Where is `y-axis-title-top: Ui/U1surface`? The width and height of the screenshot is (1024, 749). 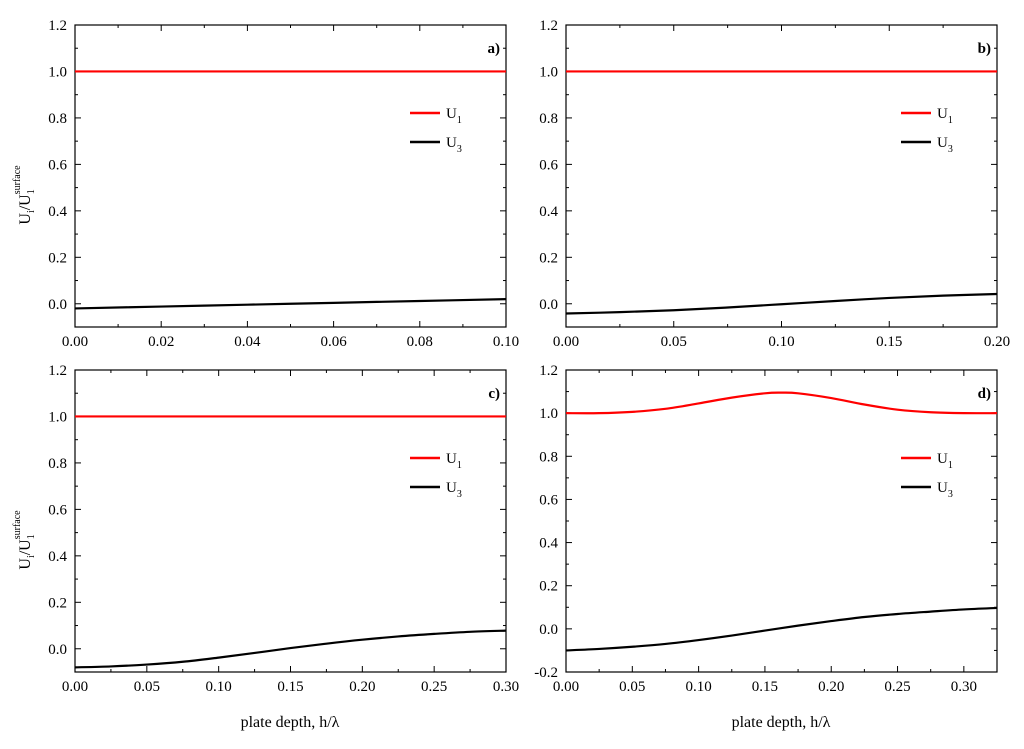 y-axis-title-top: Ui/U1surface is located at coordinates (24, 195).